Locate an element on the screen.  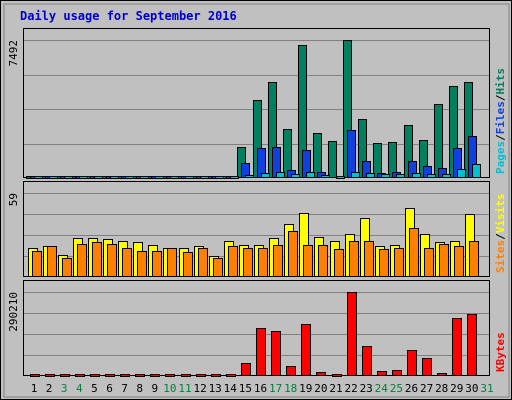
legend-entry: Hits is located at coordinates (500, 81).